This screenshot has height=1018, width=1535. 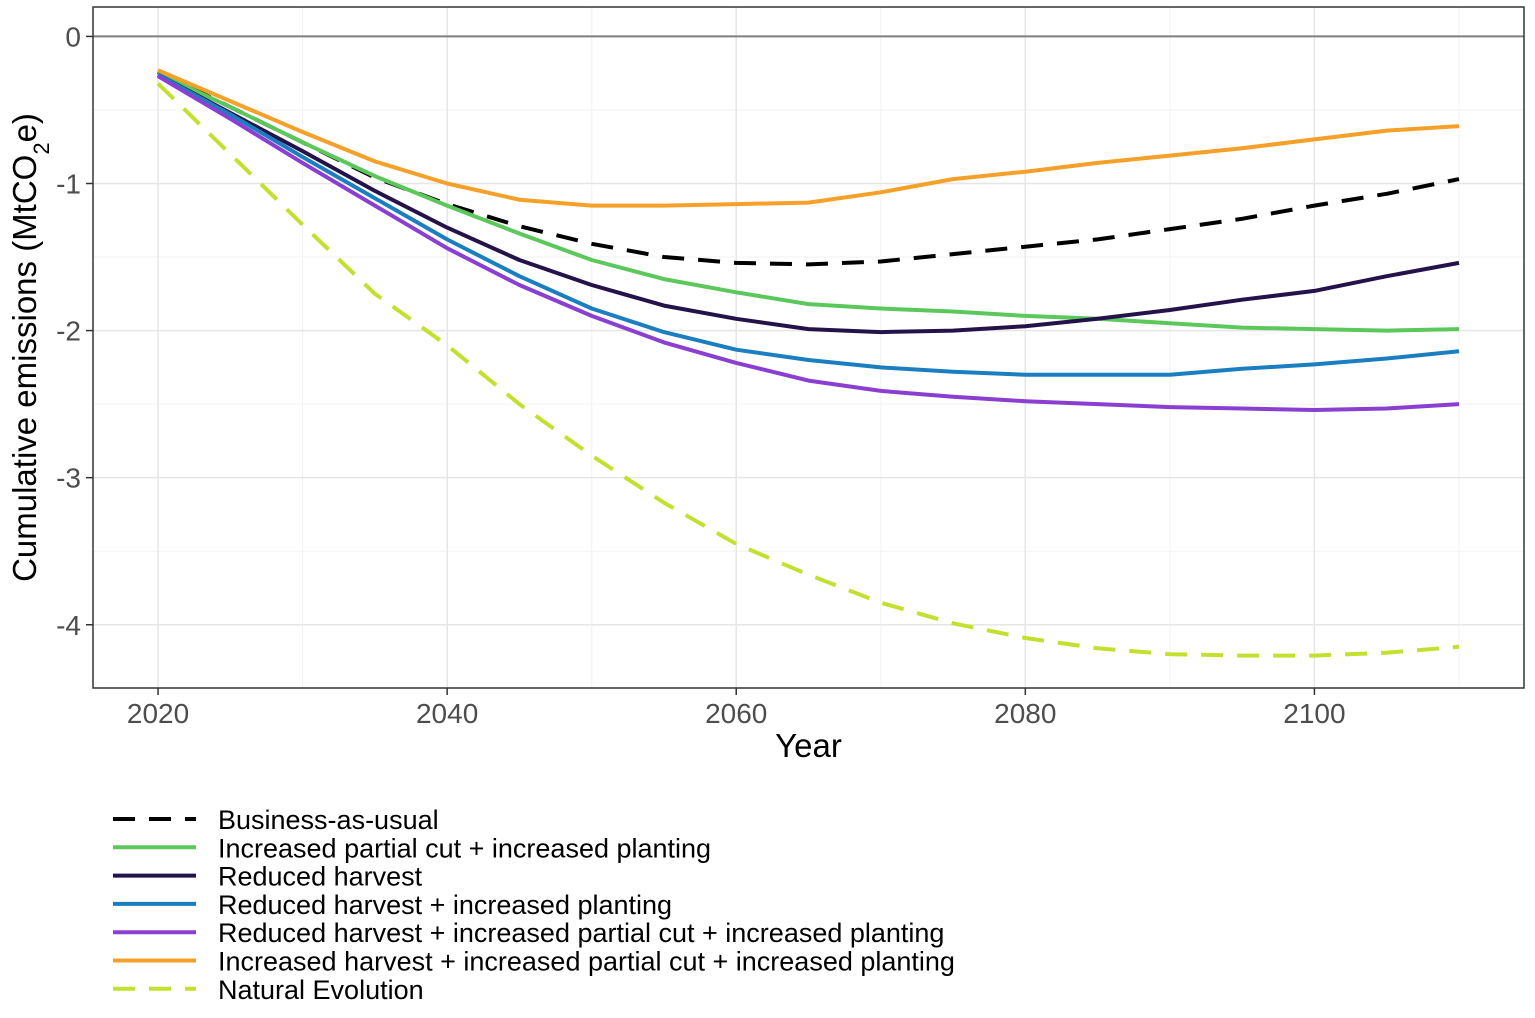 I want to click on legend-label-4: Reduced harvest + increased planting, so click(x=445, y=905).